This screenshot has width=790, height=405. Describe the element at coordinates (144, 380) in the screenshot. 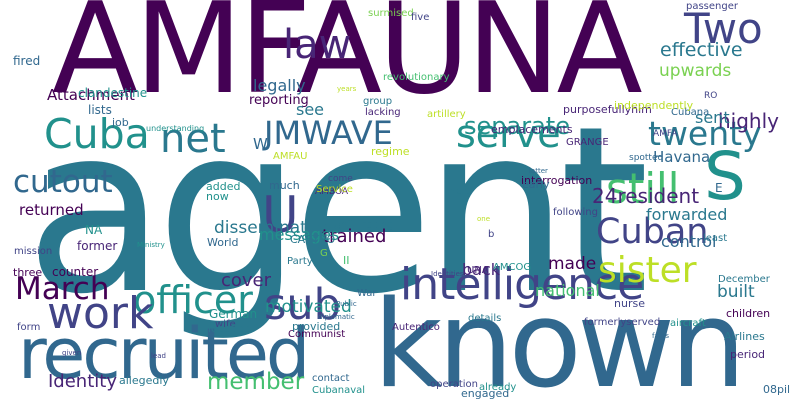

I see `cloud-word: allegedly` at that location.